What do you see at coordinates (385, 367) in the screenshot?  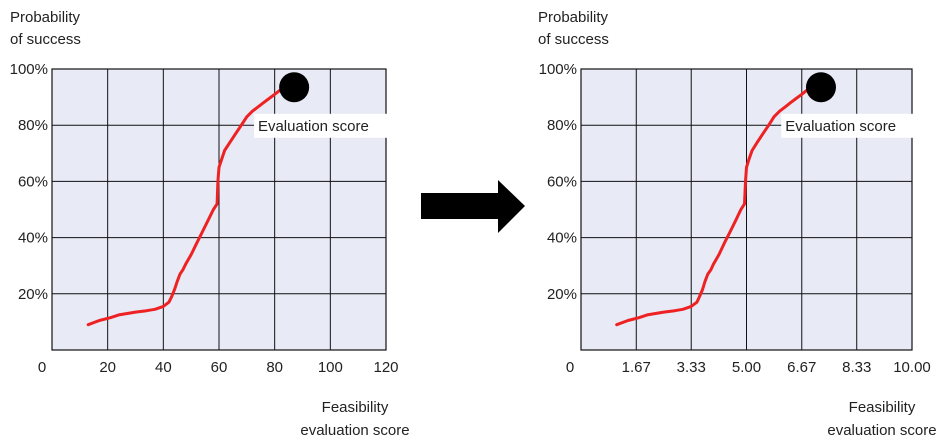 I see `x-tick-label: 120` at bounding box center [385, 367].